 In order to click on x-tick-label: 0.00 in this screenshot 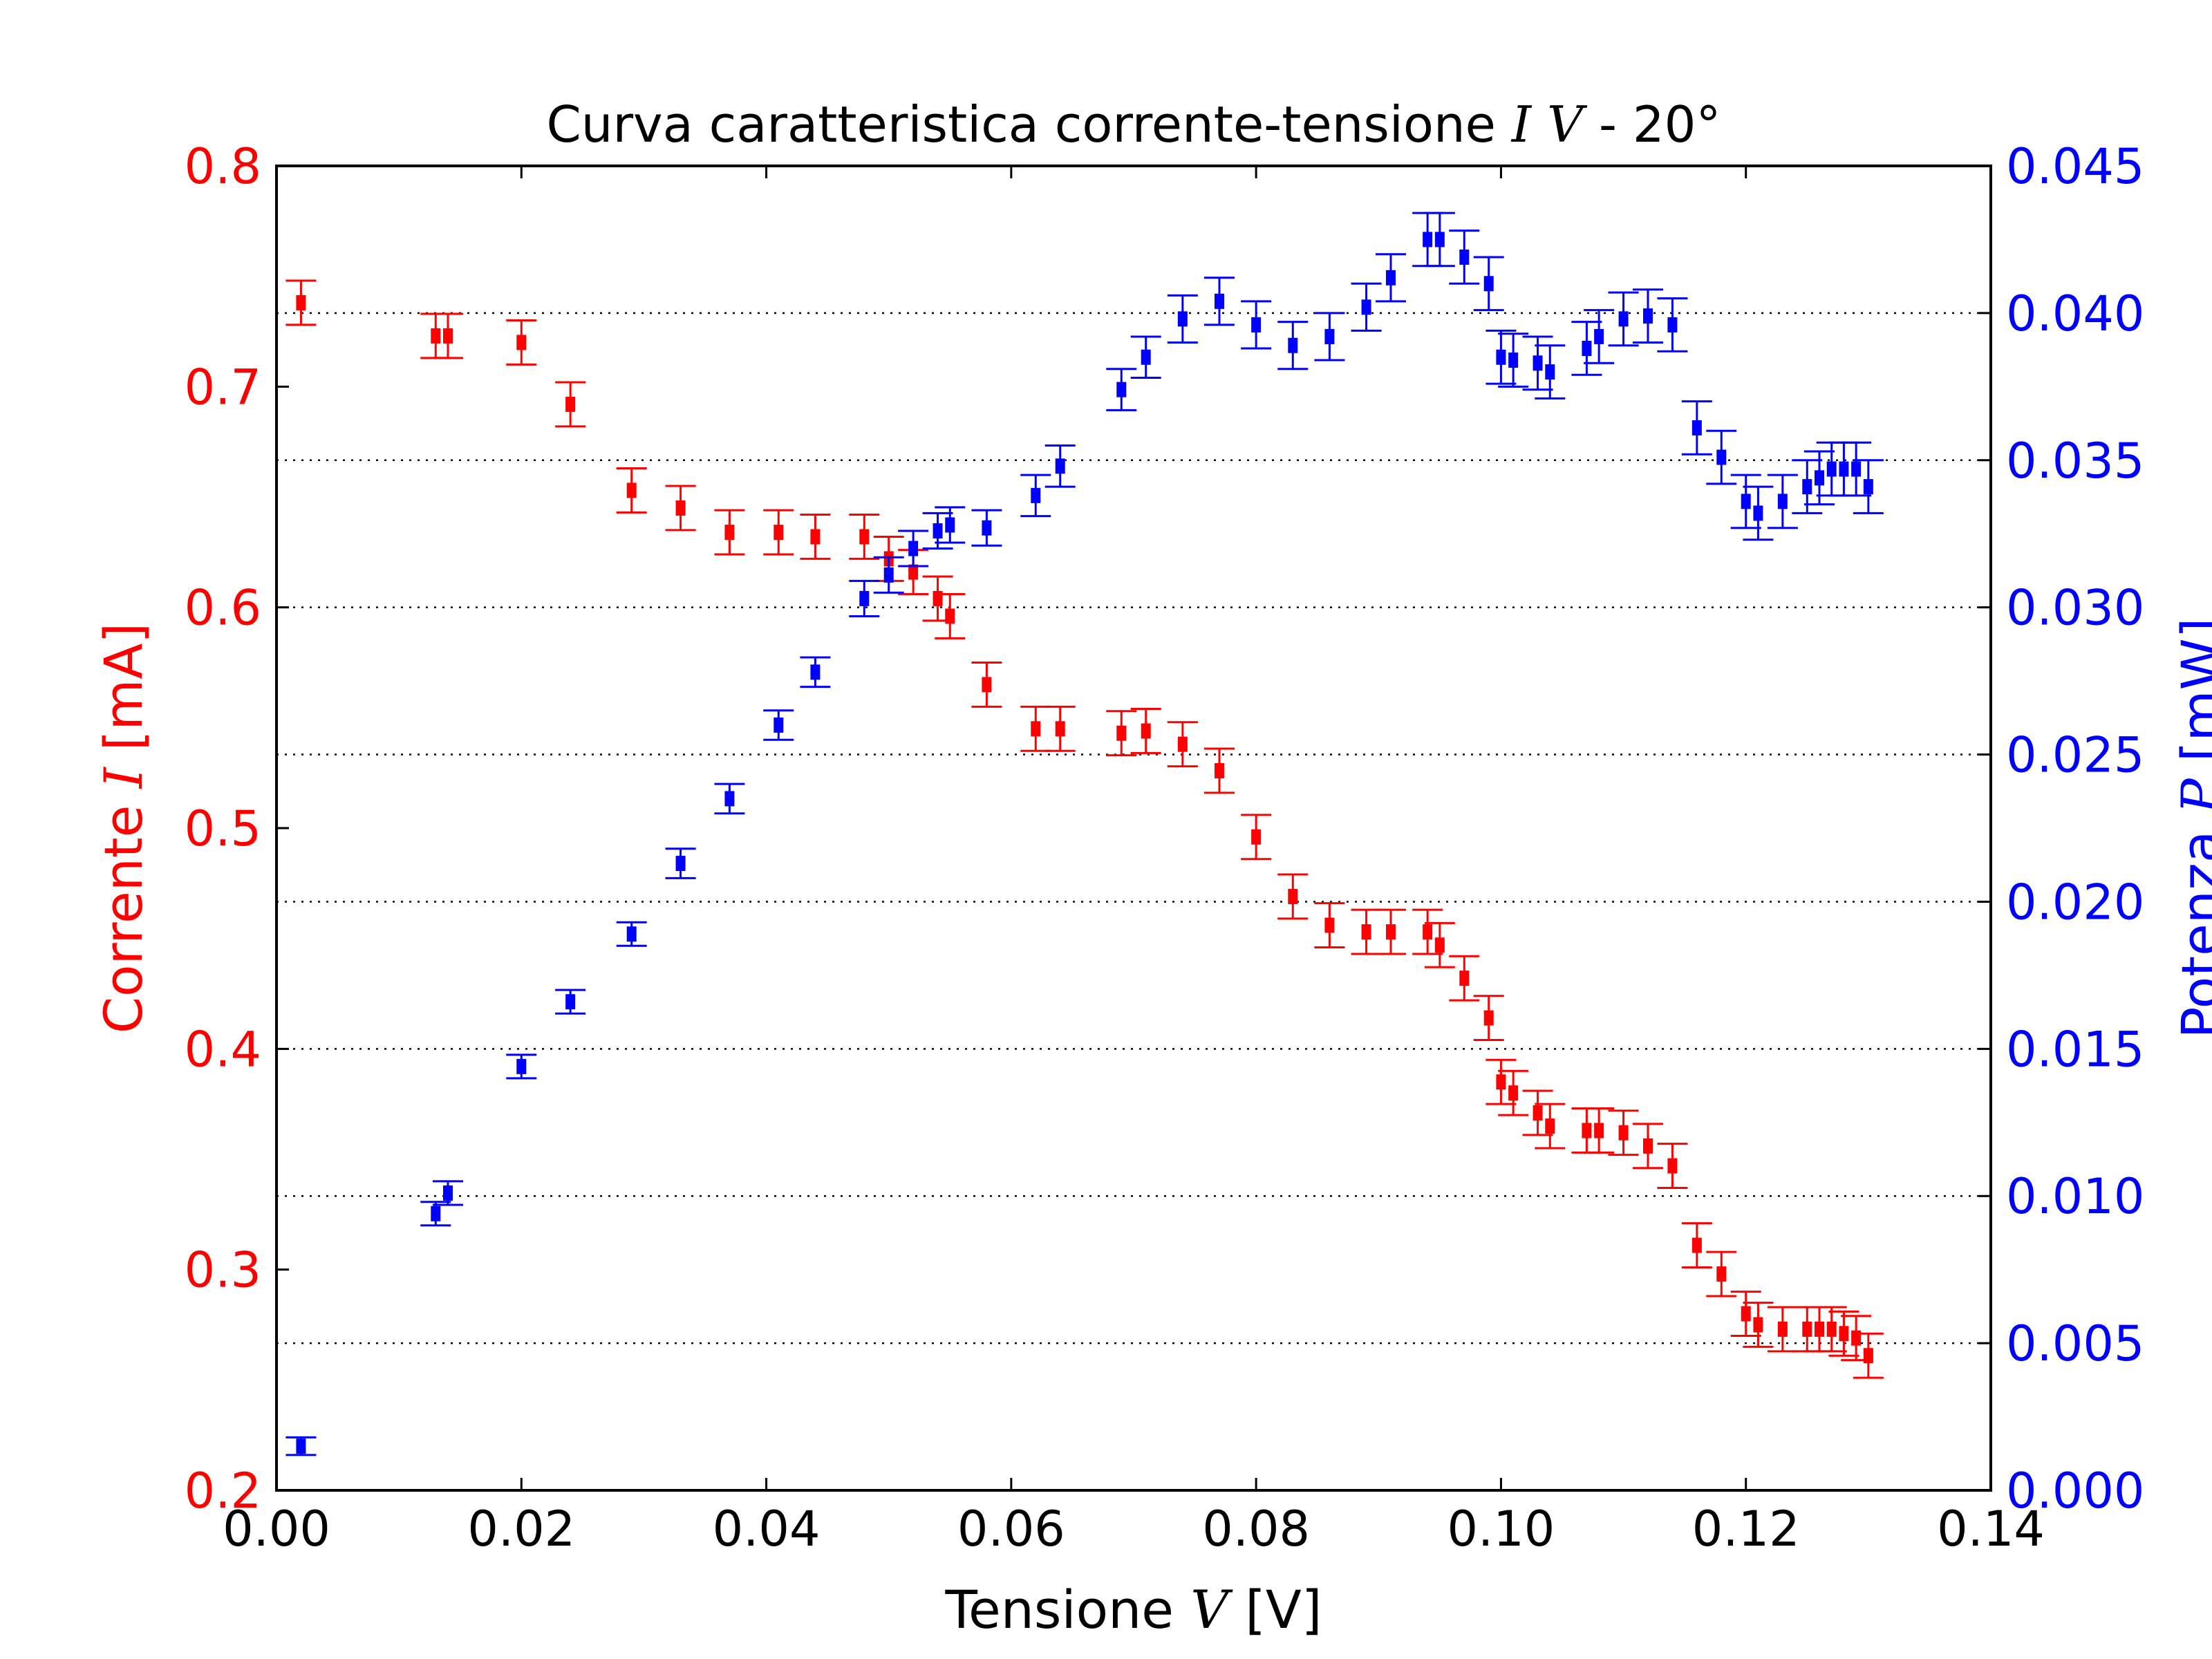, I will do `click(276, 1529)`.